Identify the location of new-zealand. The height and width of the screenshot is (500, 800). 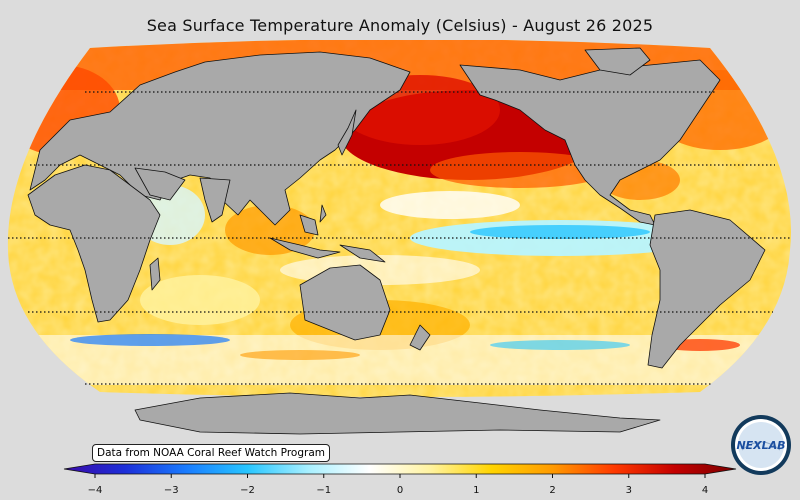
(420, 337).